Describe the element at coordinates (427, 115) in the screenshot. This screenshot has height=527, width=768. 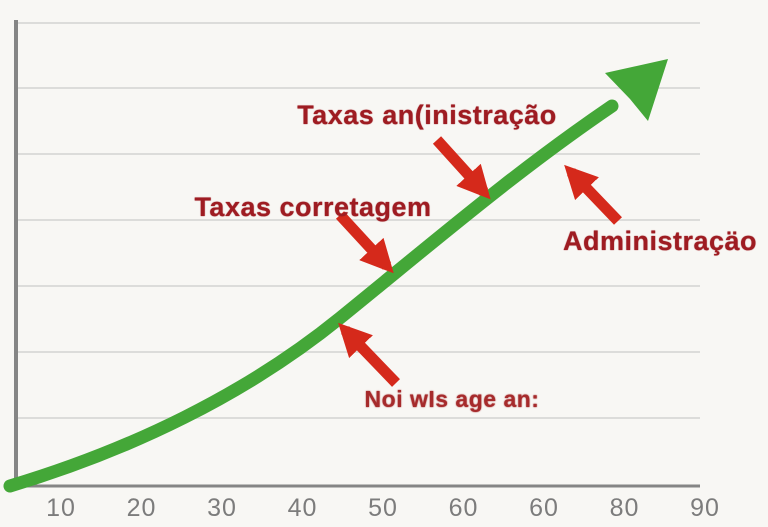
I see `annotation-label-taxas-administracao: Taxas an(inistração` at that location.